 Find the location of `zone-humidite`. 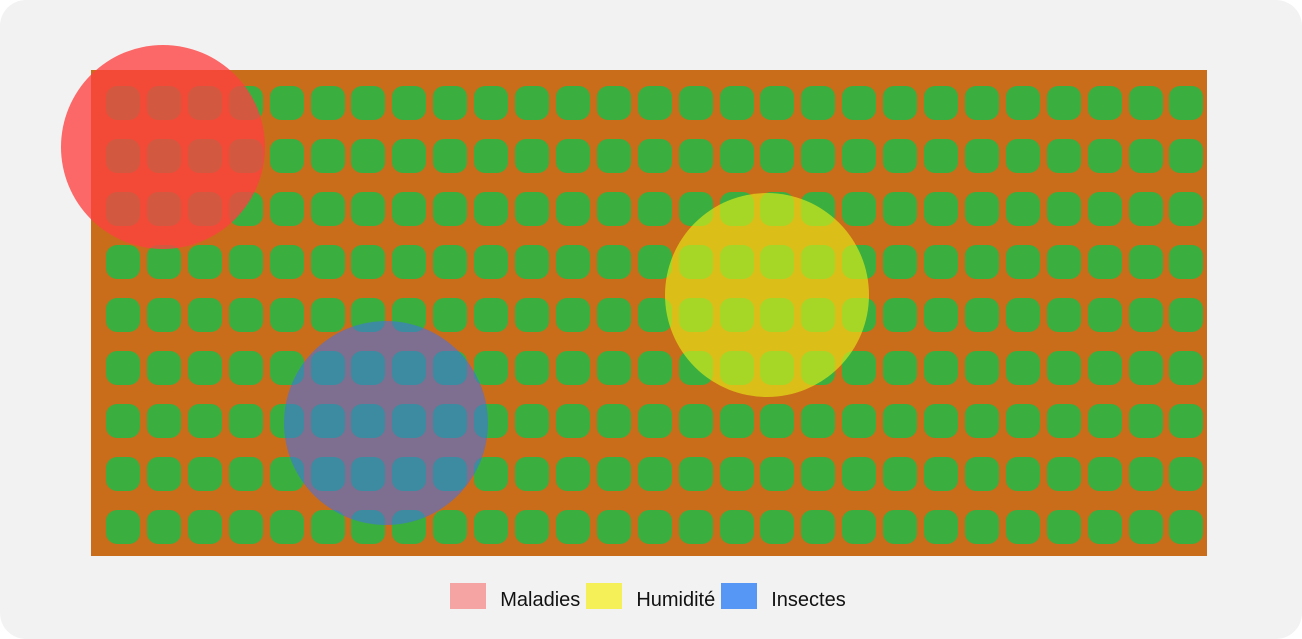

zone-humidite is located at coordinates (767, 295).